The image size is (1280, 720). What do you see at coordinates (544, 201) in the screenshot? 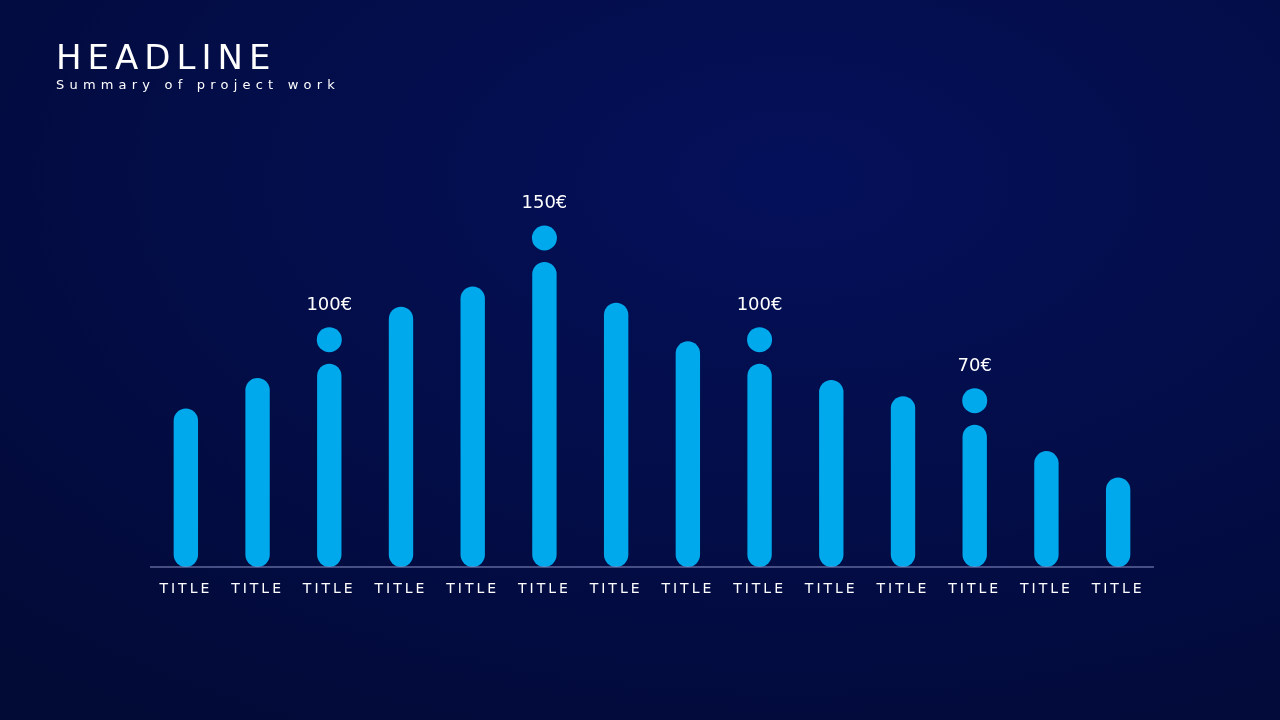
I see `data-label: 150€` at bounding box center [544, 201].